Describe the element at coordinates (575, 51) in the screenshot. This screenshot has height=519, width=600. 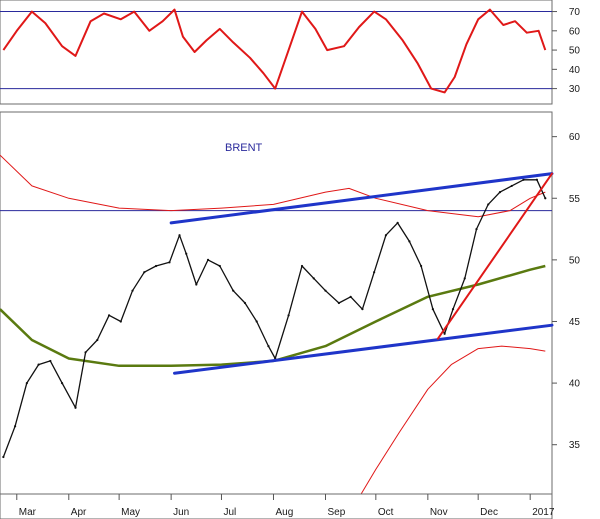
I see `oscillator-y-tick-label: 50` at that location.